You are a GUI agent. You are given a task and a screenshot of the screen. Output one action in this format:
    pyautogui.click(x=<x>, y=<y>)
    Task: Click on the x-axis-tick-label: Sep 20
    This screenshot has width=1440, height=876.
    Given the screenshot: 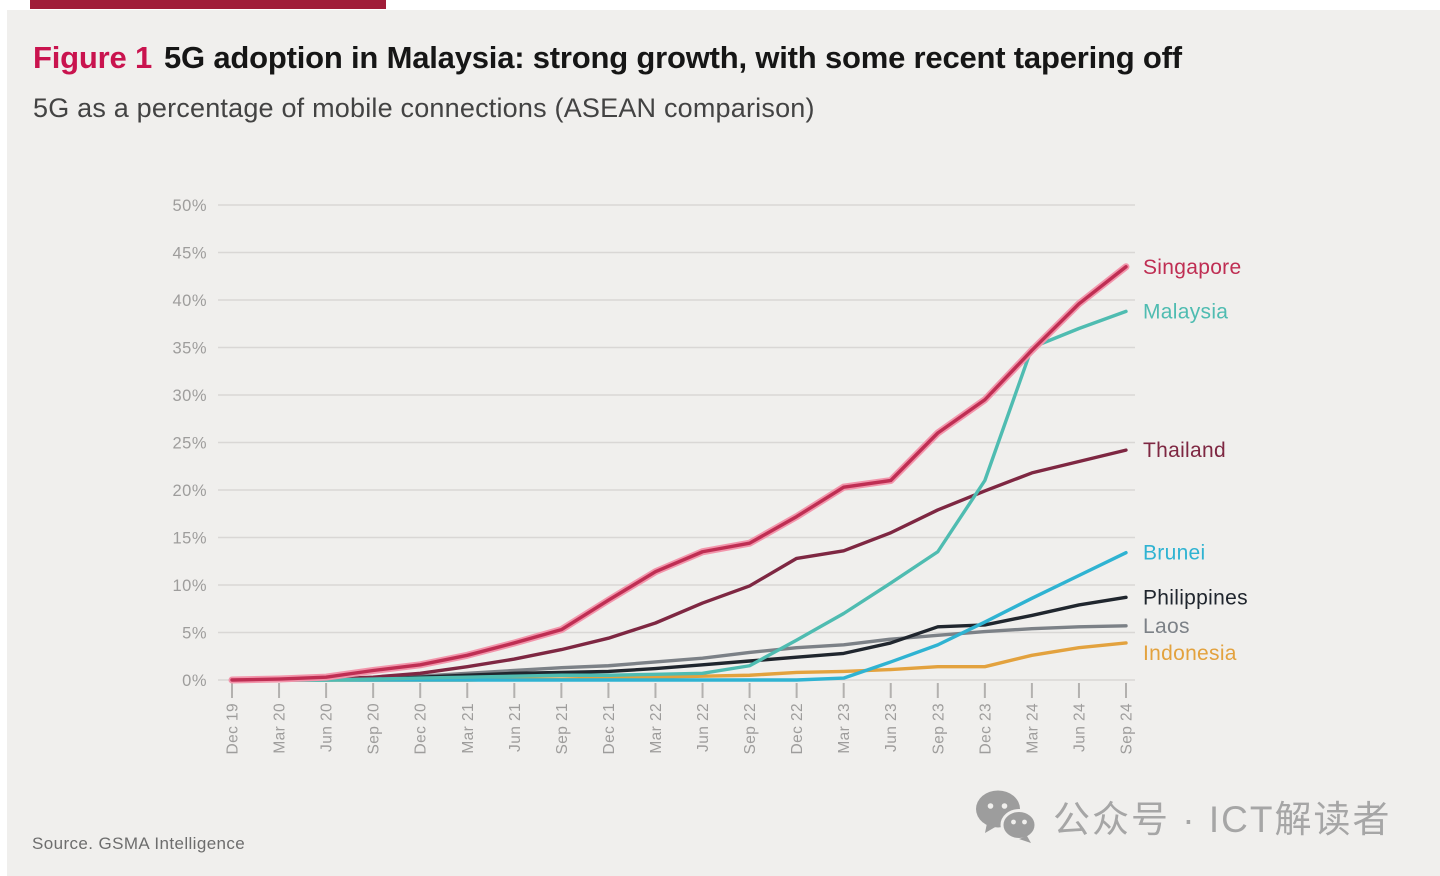 What is the action you would take?
    pyautogui.click(x=374, y=729)
    